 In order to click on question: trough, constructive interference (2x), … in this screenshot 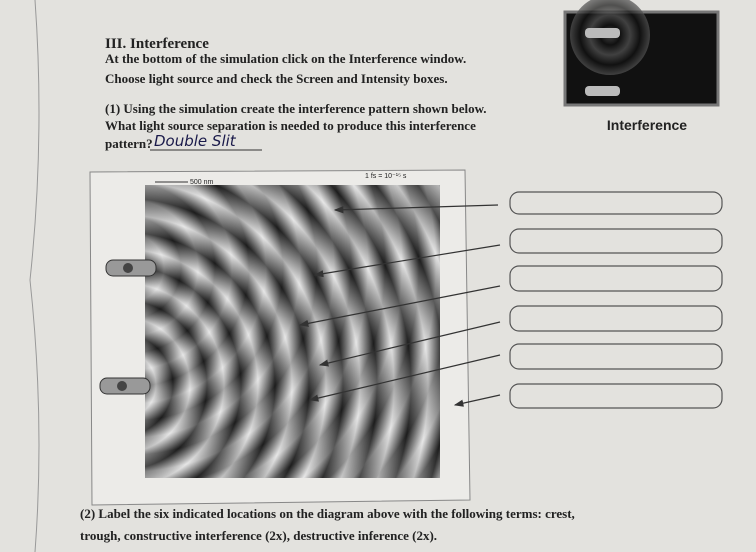, I will do `click(258, 535)`.